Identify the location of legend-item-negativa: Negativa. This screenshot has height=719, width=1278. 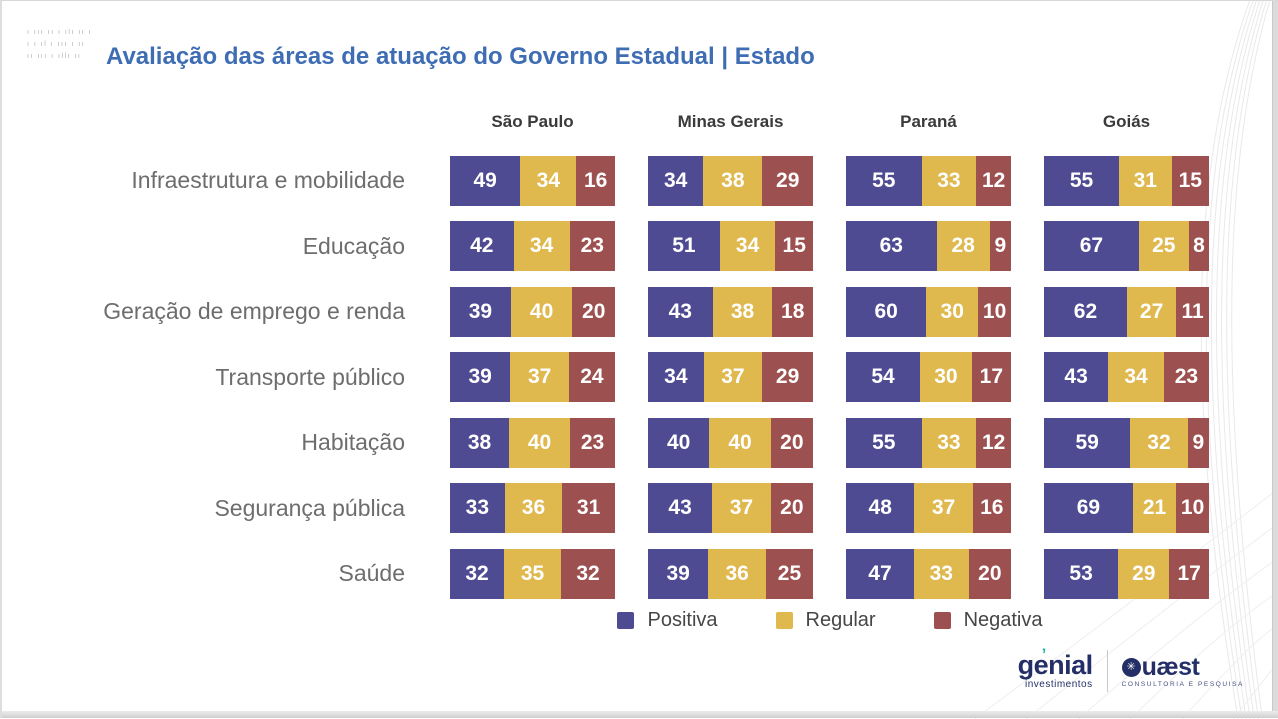
(988, 620).